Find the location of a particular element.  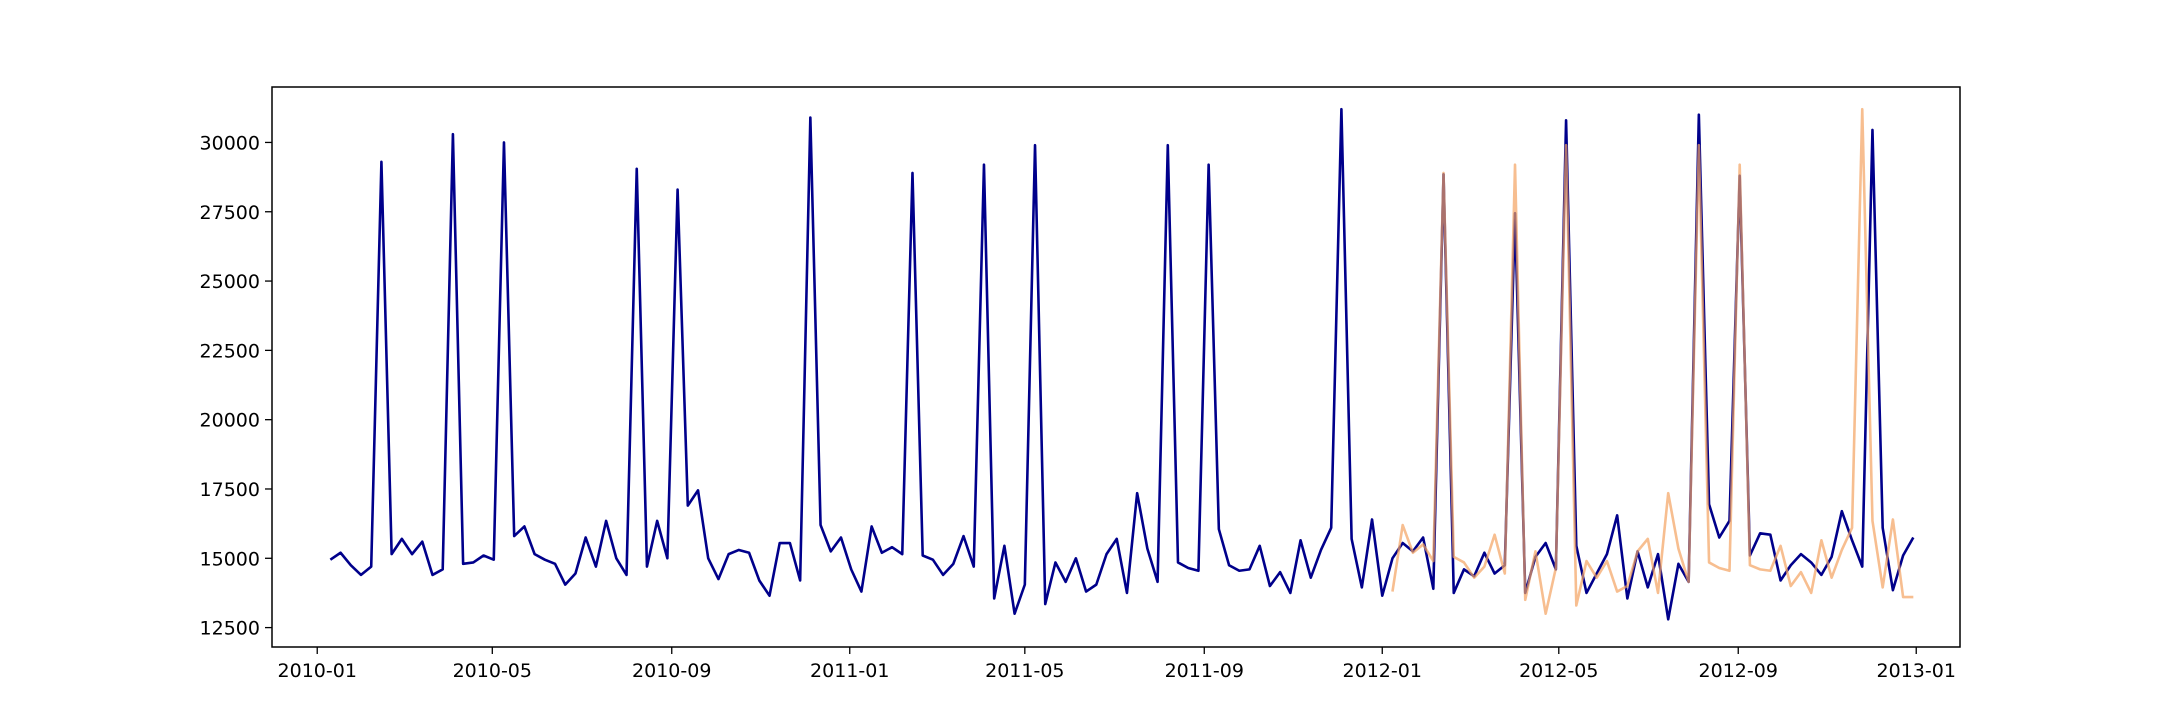

x-tick-label: 2013-01 is located at coordinates (1916, 671).